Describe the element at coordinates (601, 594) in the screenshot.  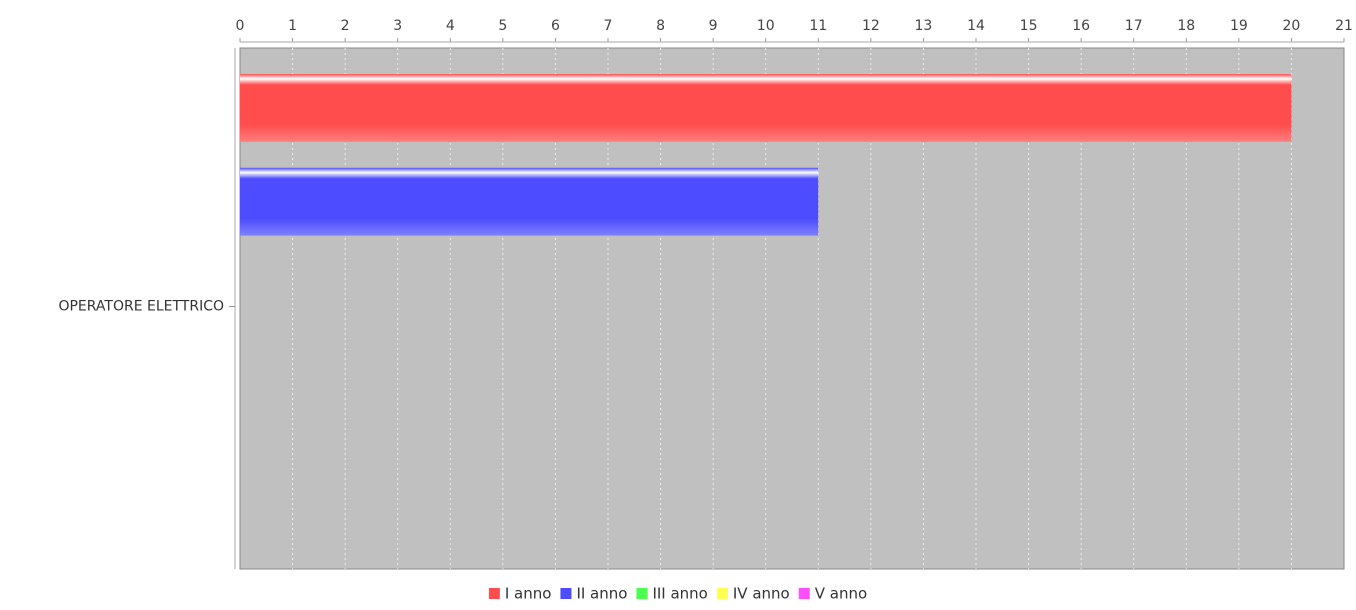
I see `legend-label: II anno` at that location.